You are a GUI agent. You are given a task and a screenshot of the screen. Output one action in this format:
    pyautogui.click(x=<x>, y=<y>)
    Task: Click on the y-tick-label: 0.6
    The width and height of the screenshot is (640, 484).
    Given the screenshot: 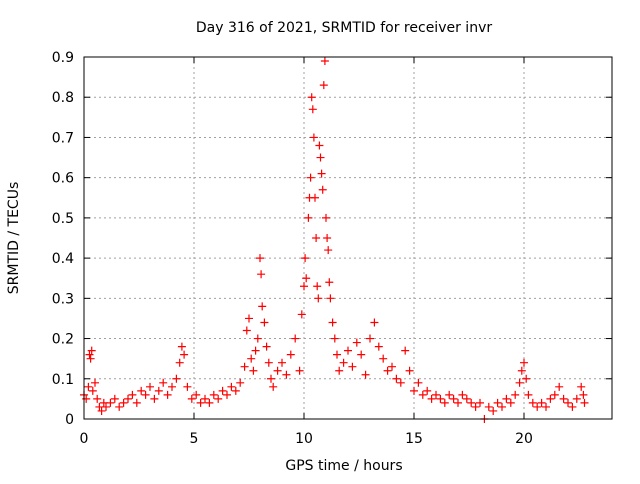 What is the action you would take?
    pyautogui.click(x=63, y=179)
    